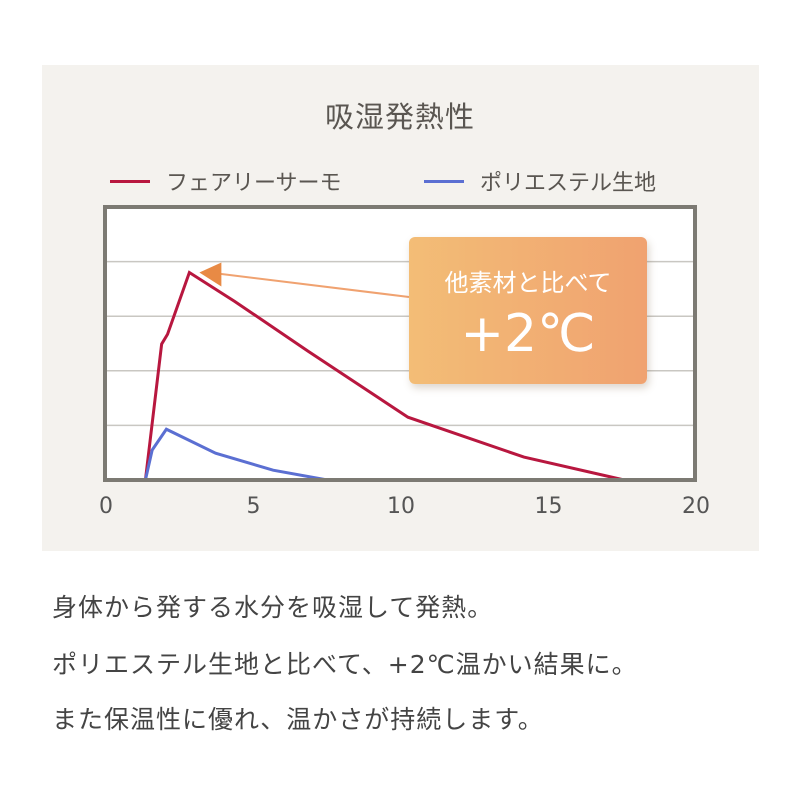  I want to click on x-tick-label: 5, so click(254, 506).